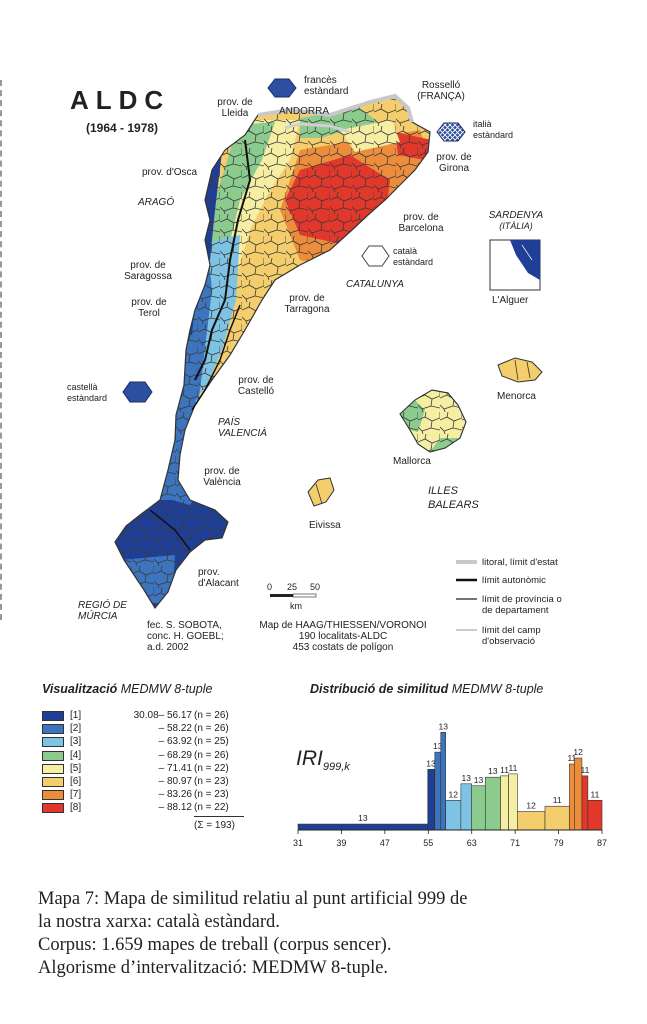  I want to click on scale-tick-0: 0, so click(270, 587).